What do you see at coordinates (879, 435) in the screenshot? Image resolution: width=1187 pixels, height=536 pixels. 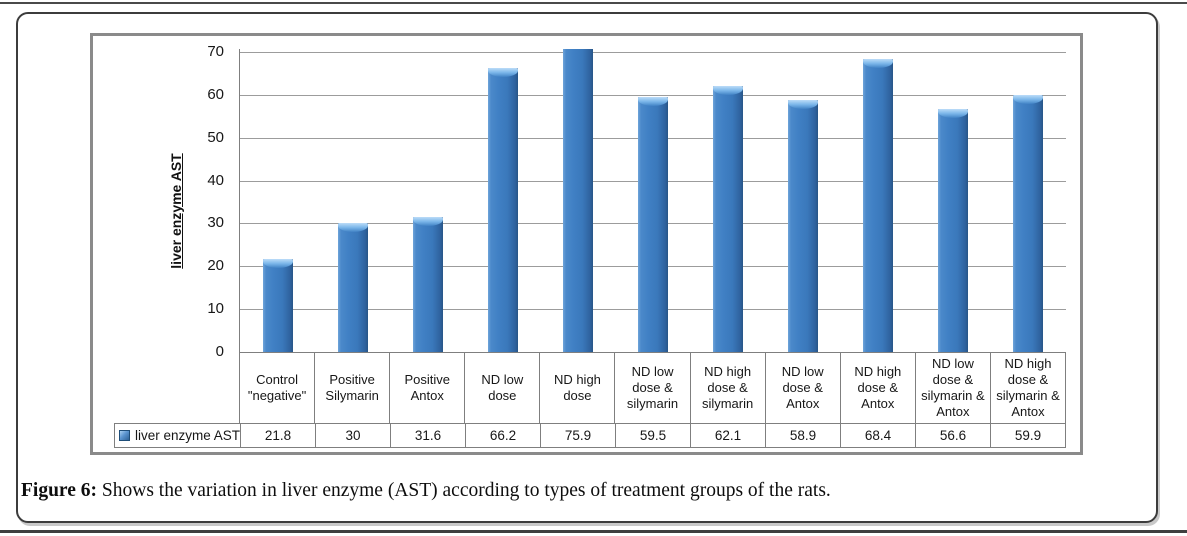 I see `value-cell: 68.4` at bounding box center [879, 435].